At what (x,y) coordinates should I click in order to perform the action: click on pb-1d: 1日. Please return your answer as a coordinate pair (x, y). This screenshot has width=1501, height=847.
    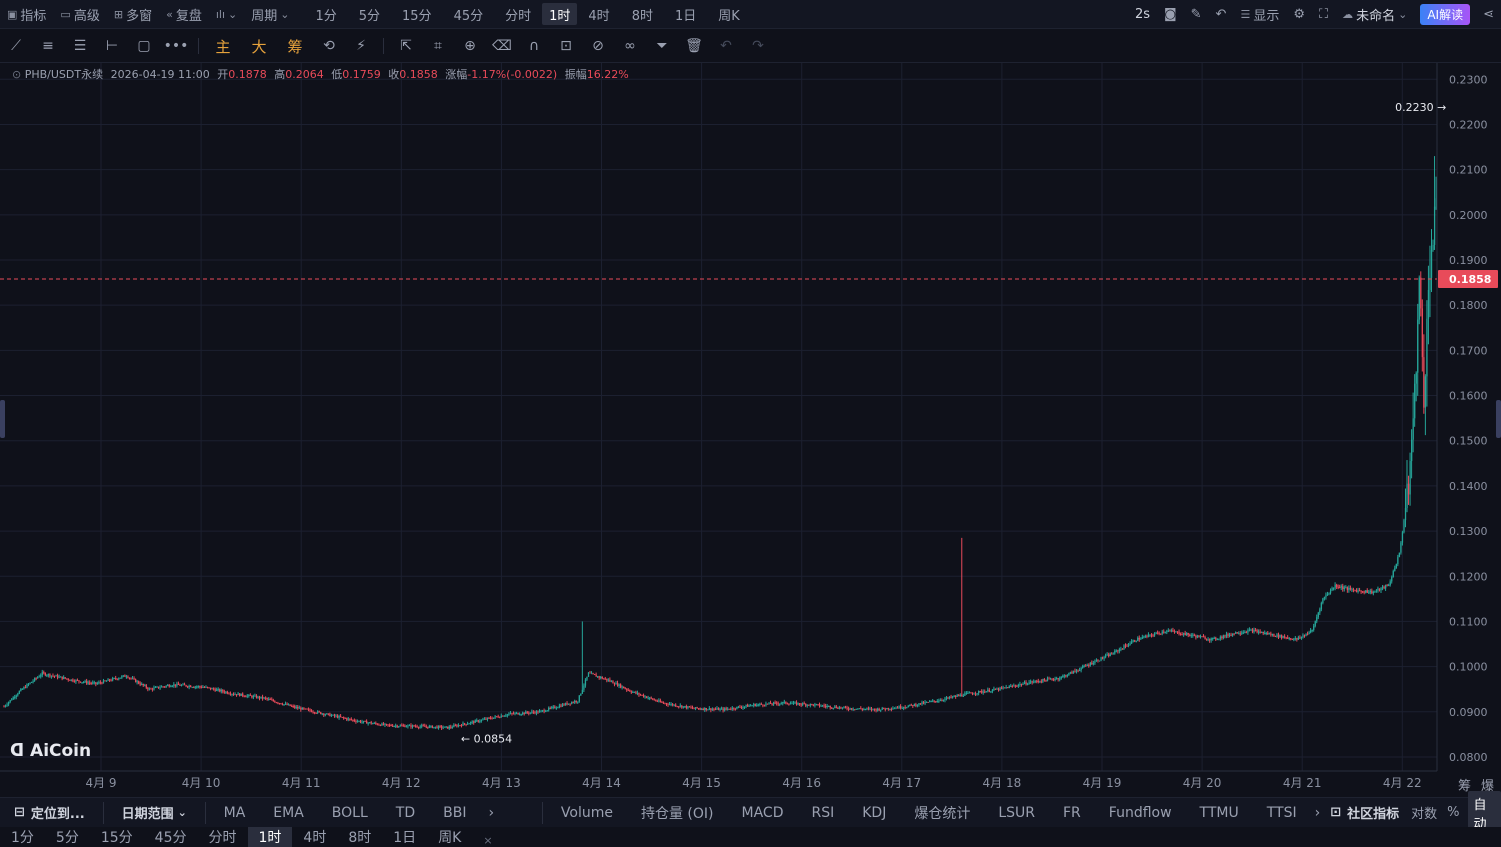
    Looking at the image, I should click on (405, 838).